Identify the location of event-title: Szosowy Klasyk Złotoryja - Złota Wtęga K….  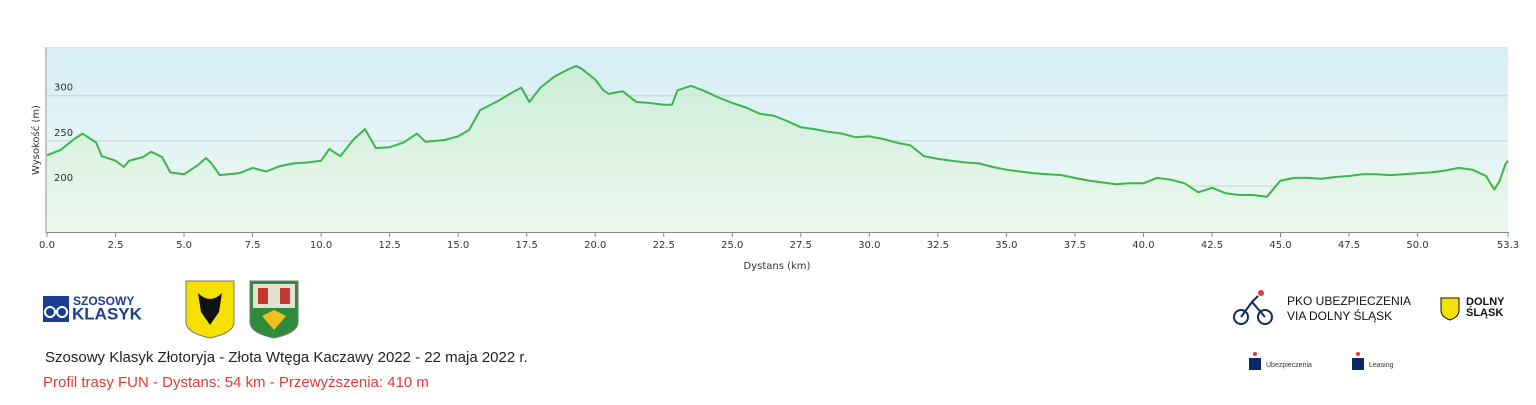
(286, 357).